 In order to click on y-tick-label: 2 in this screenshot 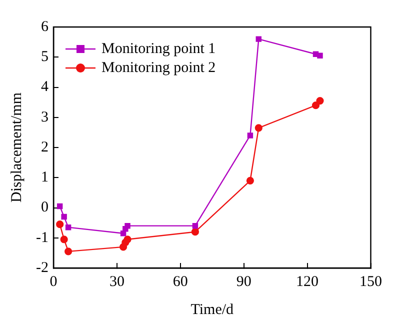, I will do `click(44, 147)`.